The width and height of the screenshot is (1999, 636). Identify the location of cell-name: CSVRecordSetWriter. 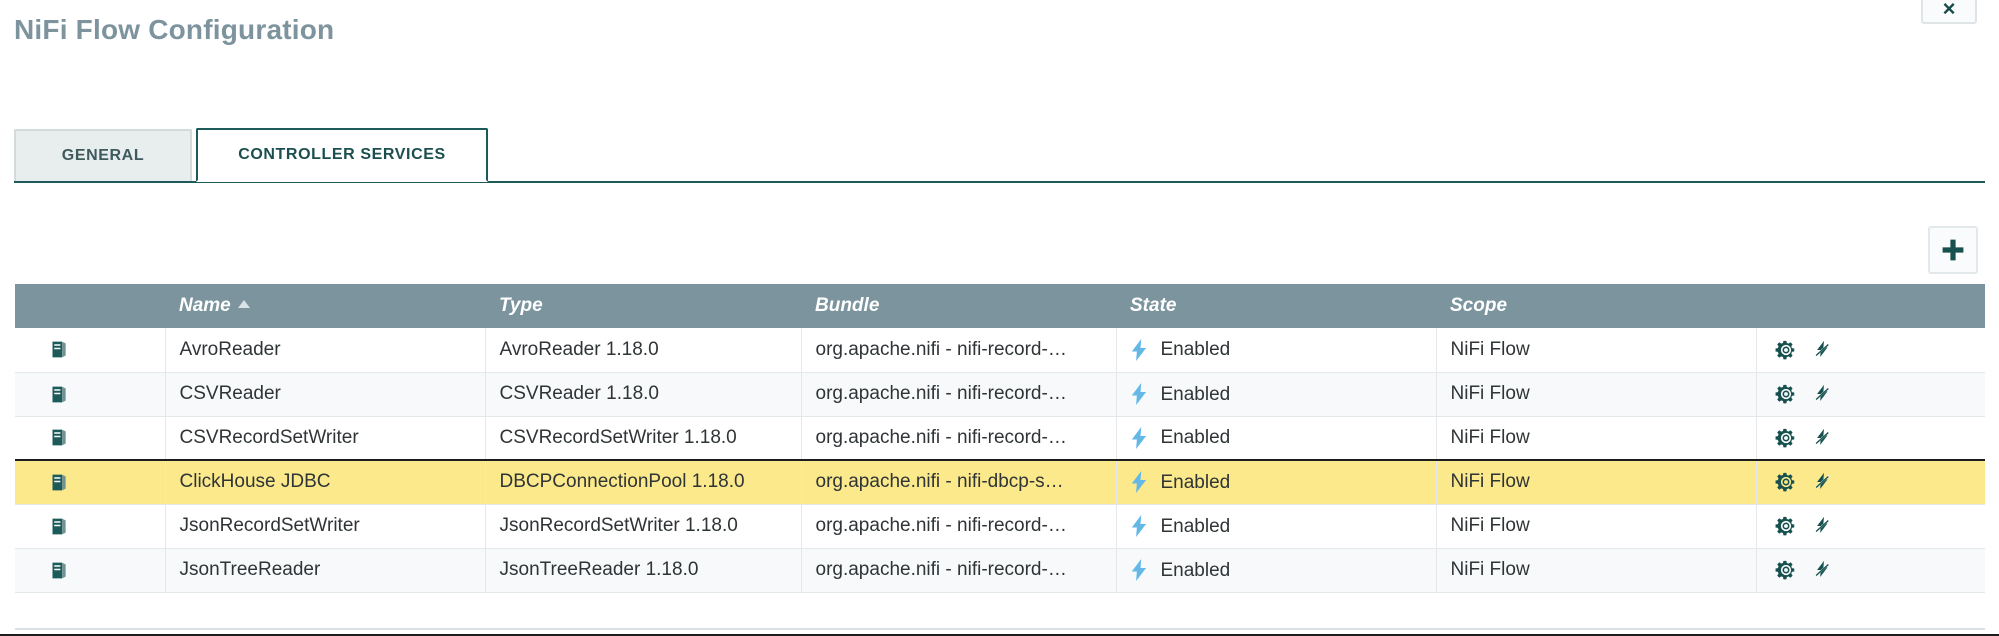
(325, 438).